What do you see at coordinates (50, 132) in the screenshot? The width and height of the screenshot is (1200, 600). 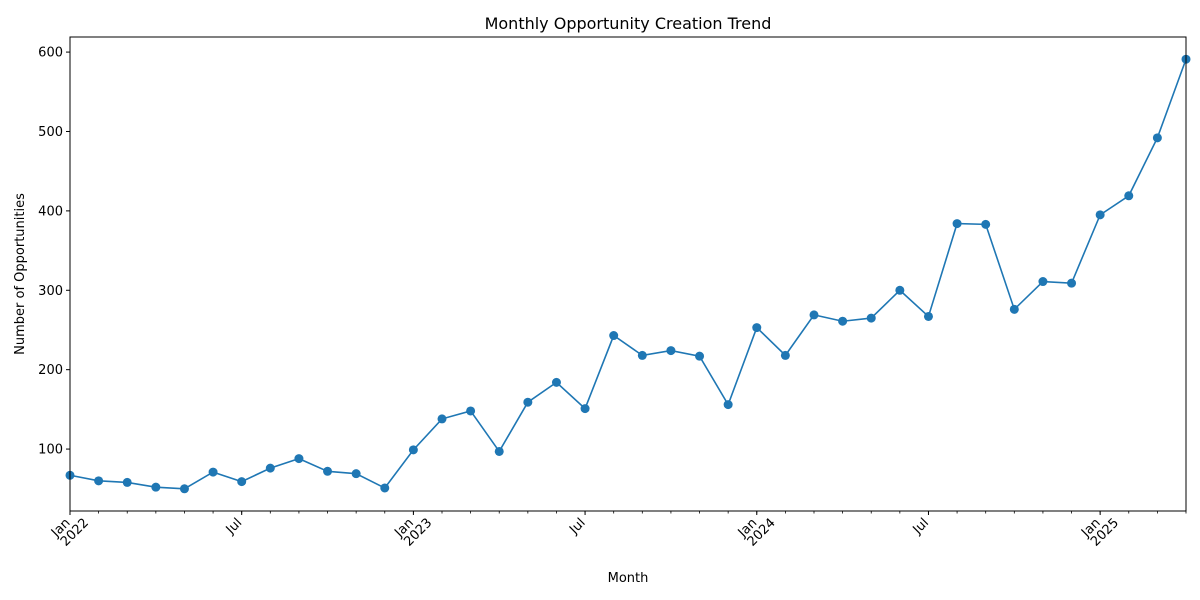 I see `y-tick-label: 500` at bounding box center [50, 132].